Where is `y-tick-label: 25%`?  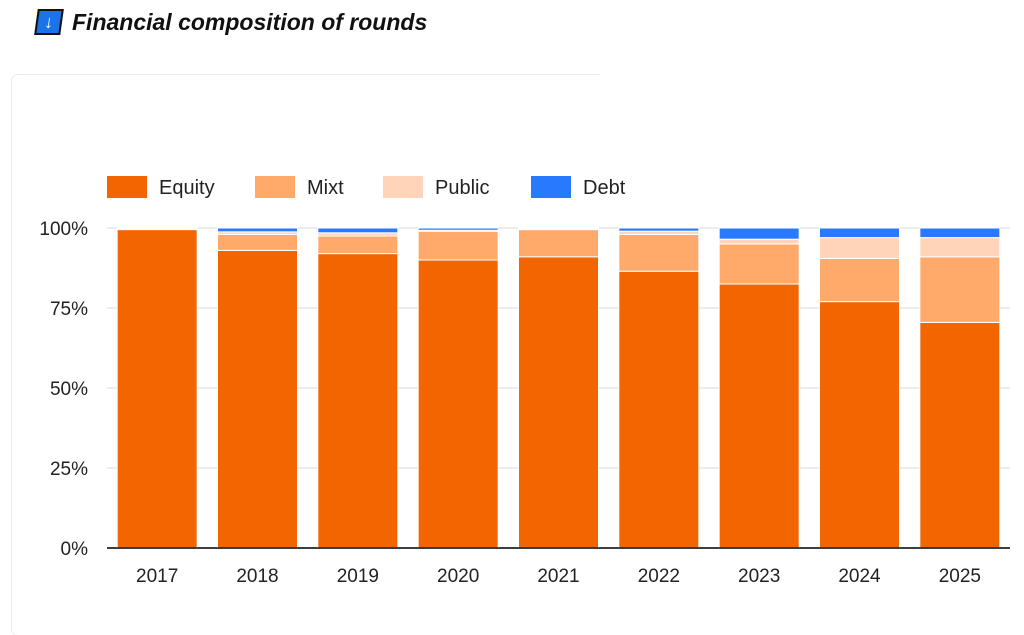
y-tick-label: 25% is located at coordinates (69, 469).